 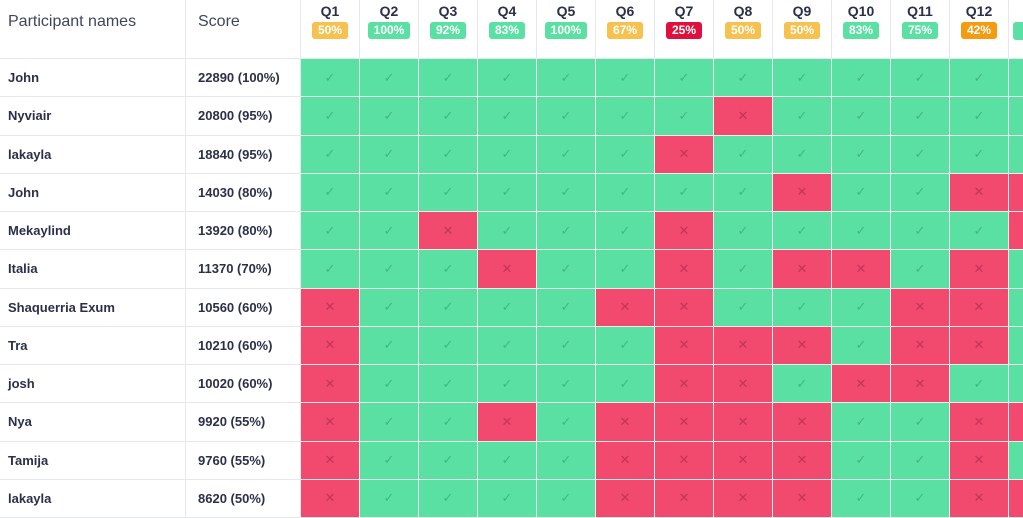 I want to click on participant-name: John, so click(x=93, y=78).